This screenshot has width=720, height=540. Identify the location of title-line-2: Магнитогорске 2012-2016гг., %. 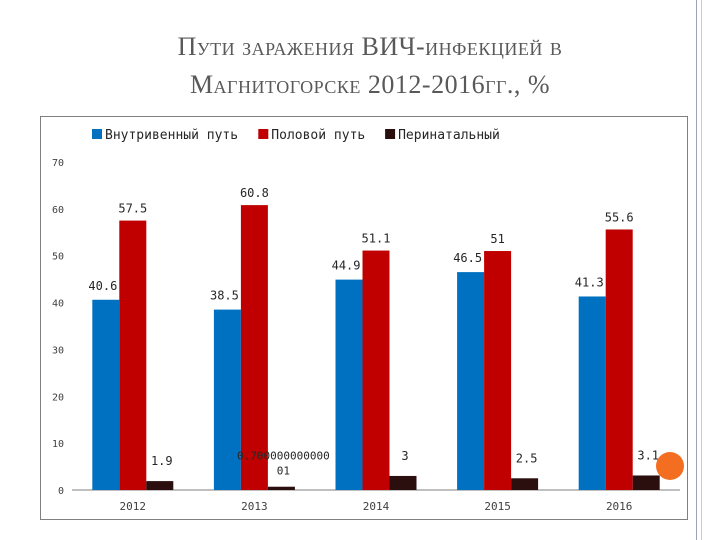
(370, 84).